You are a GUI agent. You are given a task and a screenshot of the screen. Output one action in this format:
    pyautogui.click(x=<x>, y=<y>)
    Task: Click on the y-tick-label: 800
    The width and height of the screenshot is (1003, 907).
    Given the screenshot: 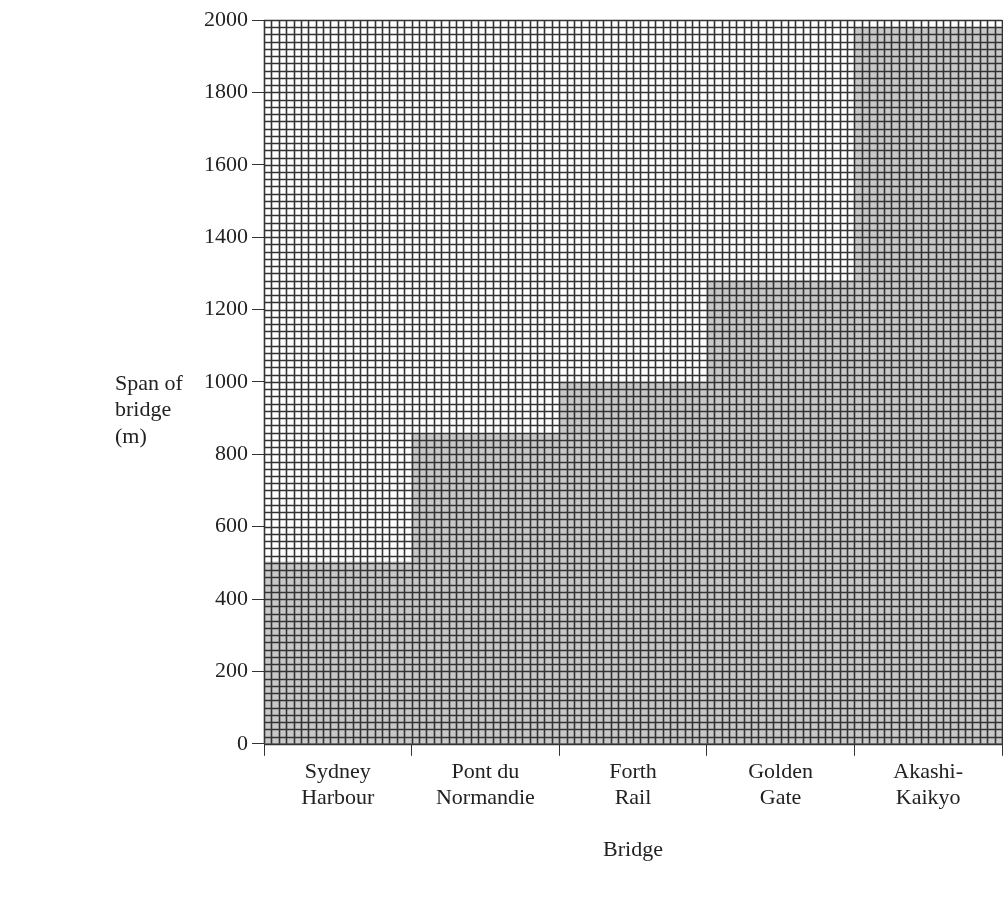 What is the action you would take?
    pyautogui.click(x=231, y=453)
    